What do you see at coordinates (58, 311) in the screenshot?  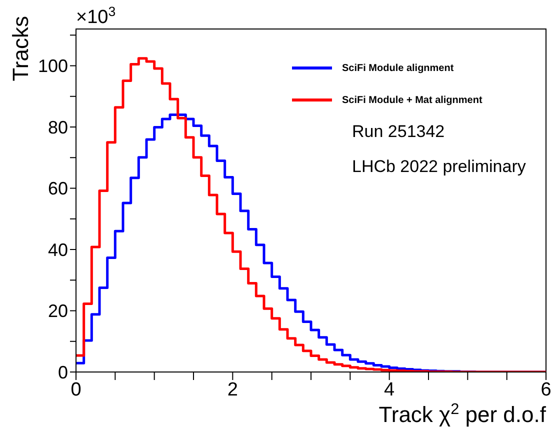 I see `y-tick-label: 20` at bounding box center [58, 311].